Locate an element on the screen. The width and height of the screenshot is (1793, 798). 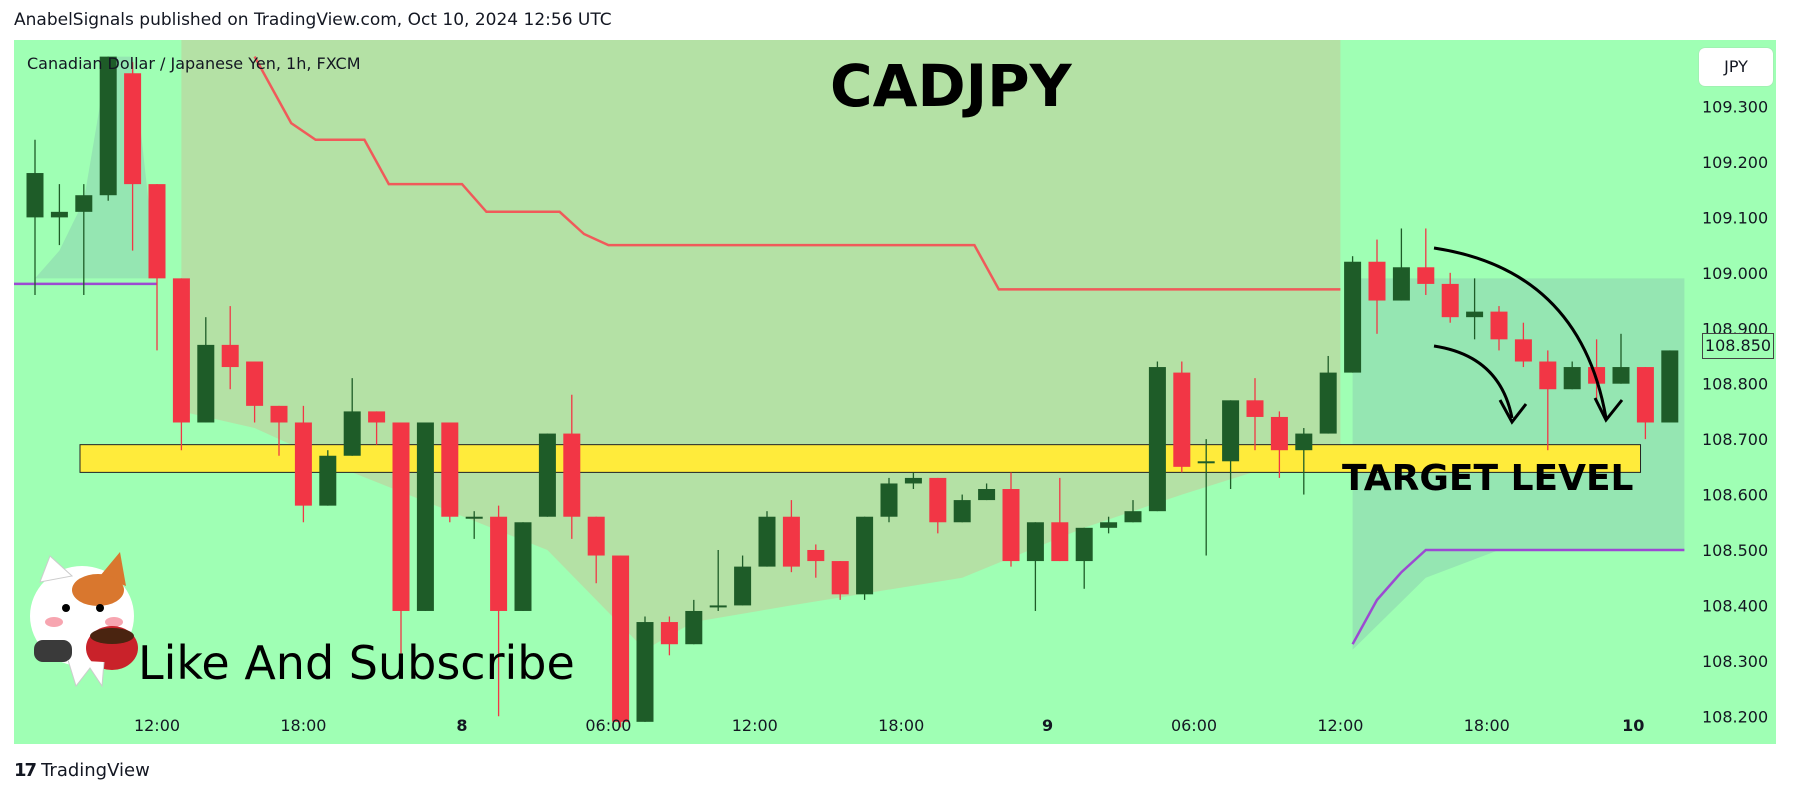
large-arrow-head is located at coordinates (1608, 410).